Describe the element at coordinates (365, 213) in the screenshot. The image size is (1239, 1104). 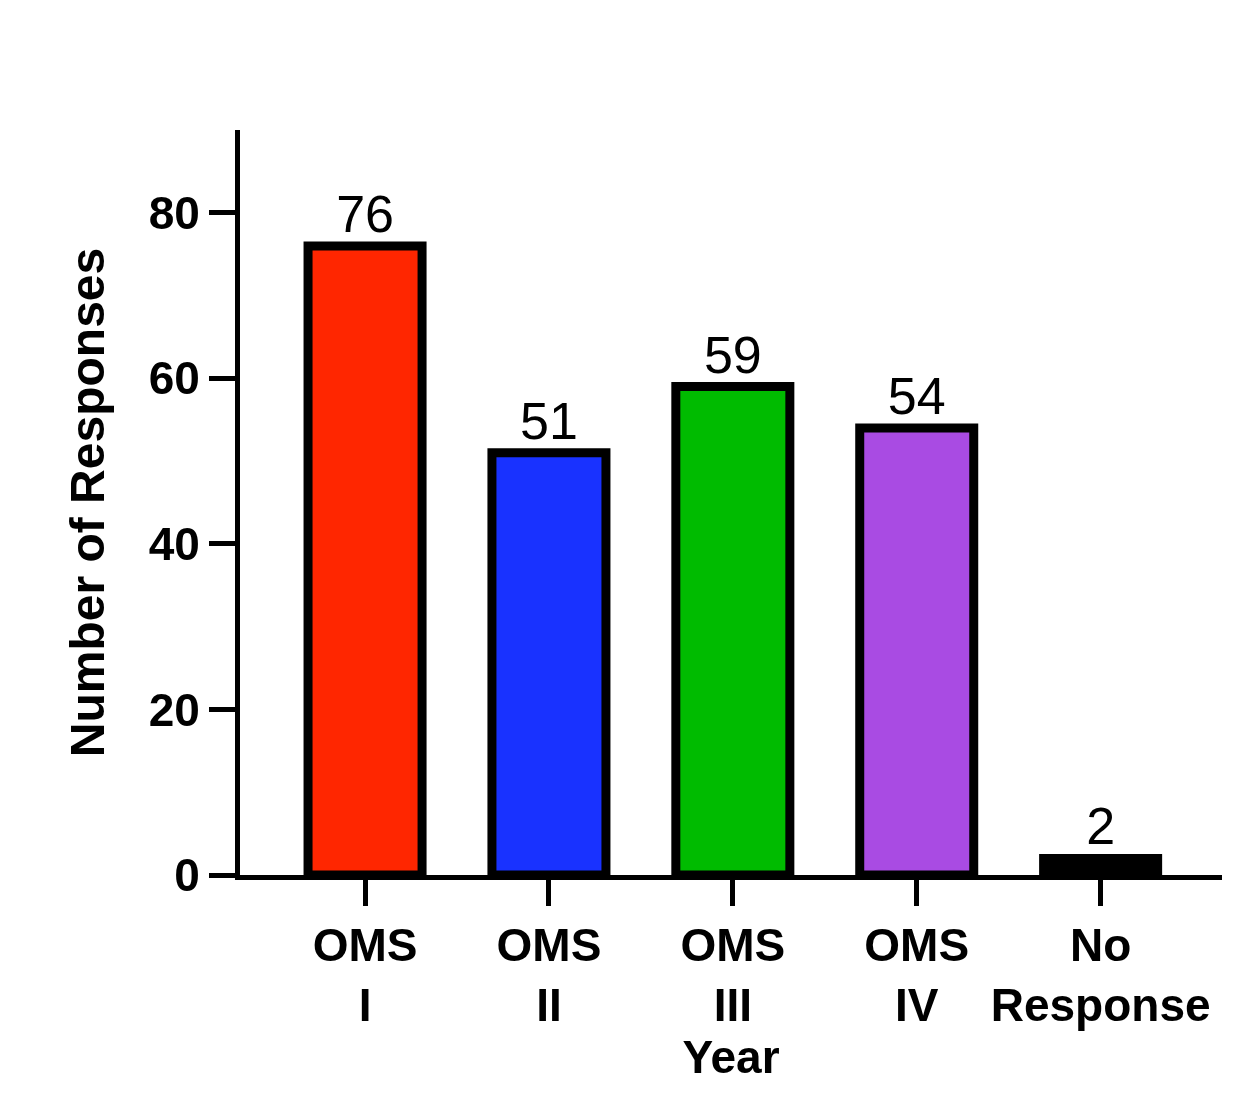
I see `data-label: 76` at that location.